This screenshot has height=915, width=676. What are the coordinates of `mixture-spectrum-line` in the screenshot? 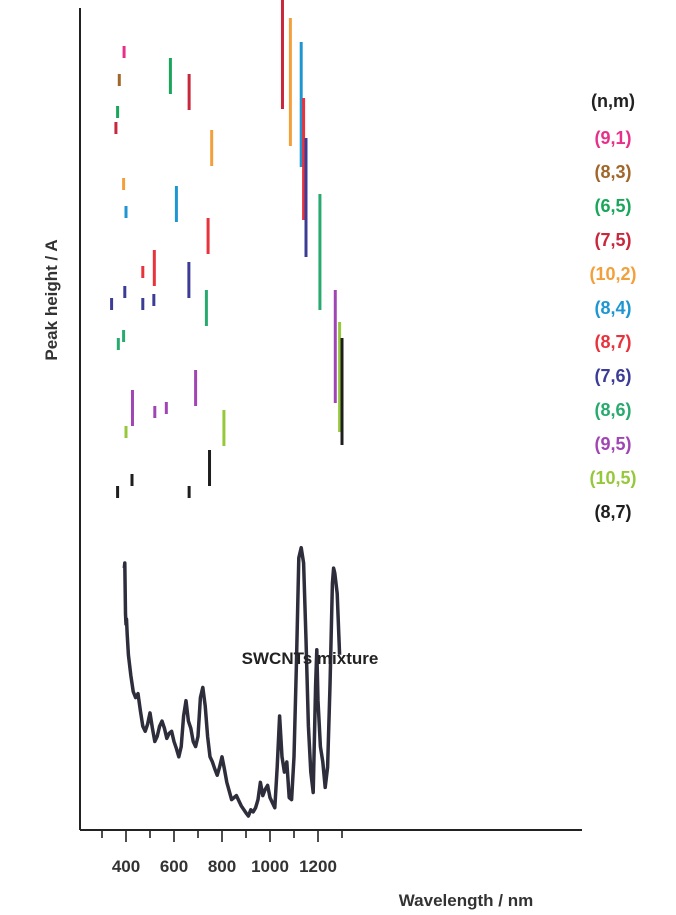 It's located at (232, 681).